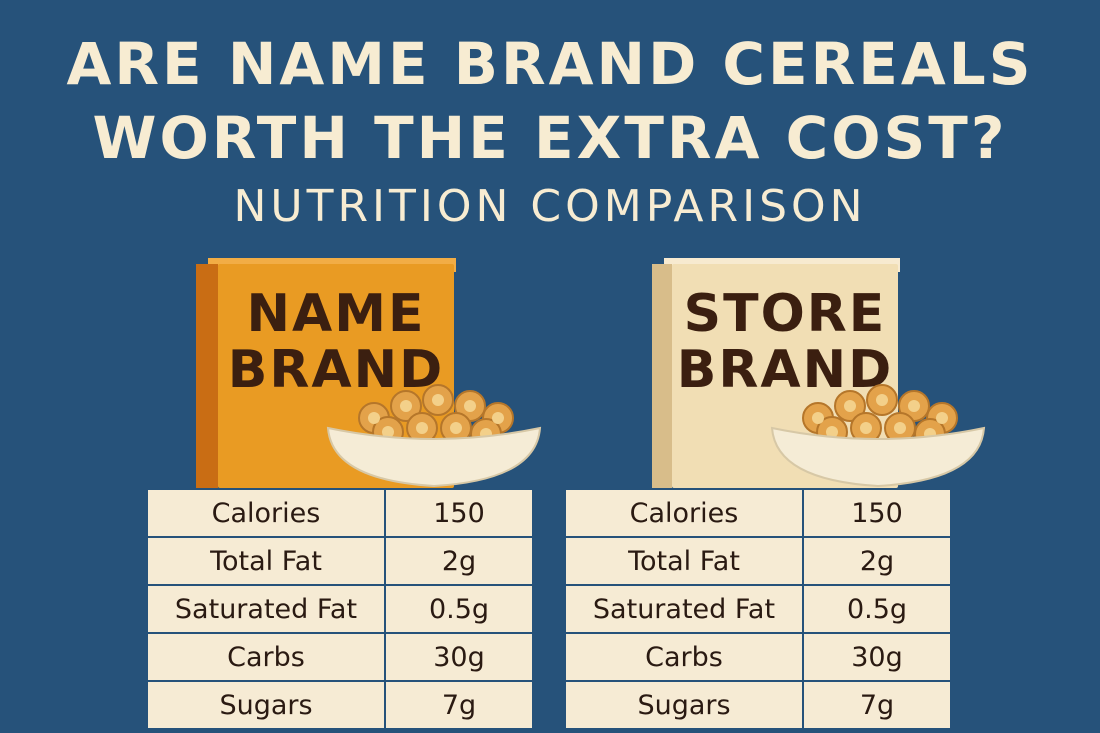 The image size is (1100, 733). Describe the element at coordinates (550, 138) in the screenshot. I see `headline-line-2: WORTH THE EXTRA COST?` at that location.